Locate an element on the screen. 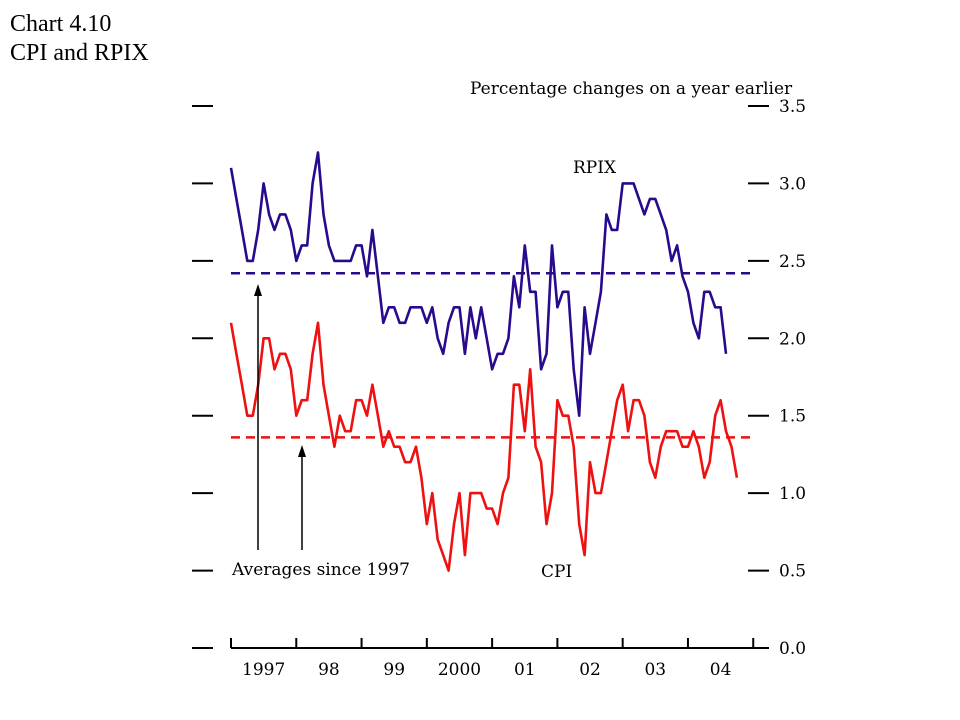 The image size is (960, 720). x-tick-label: 99 is located at coordinates (394, 670).